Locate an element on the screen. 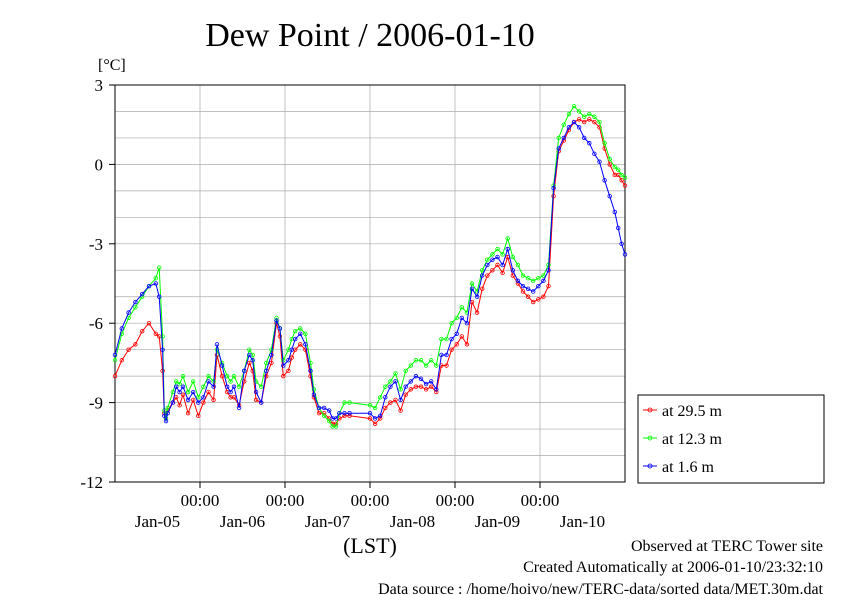 Image resolution: width=842 pixels, height=595 pixels. y-tick-label: 0 is located at coordinates (99, 164).